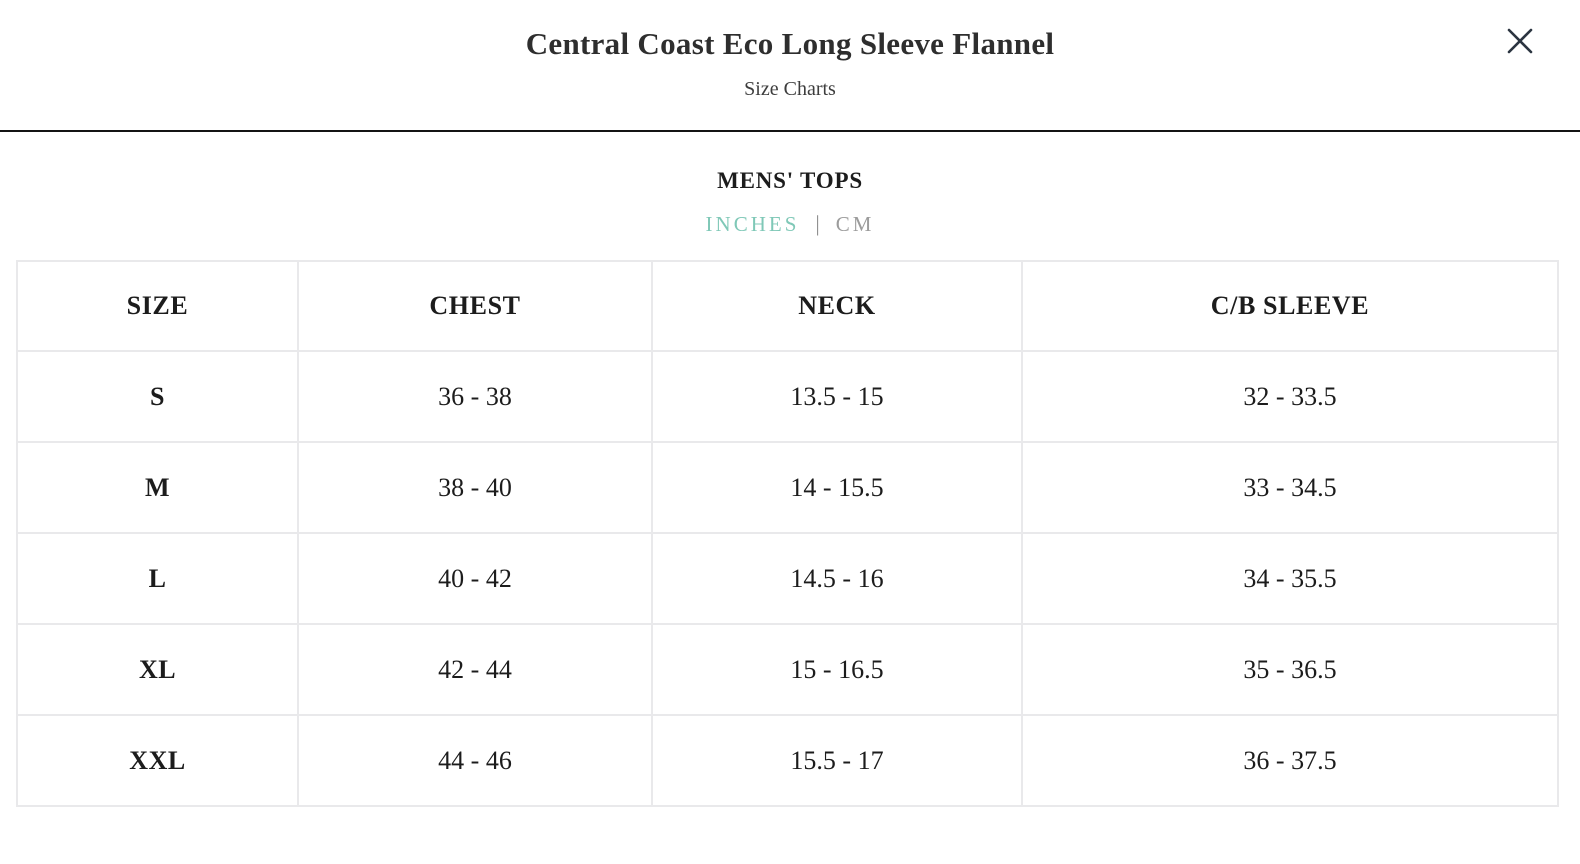 The height and width of the screenshot is (864, 1580). I want to click on column-header-neck: NECK, so click(837, 306).